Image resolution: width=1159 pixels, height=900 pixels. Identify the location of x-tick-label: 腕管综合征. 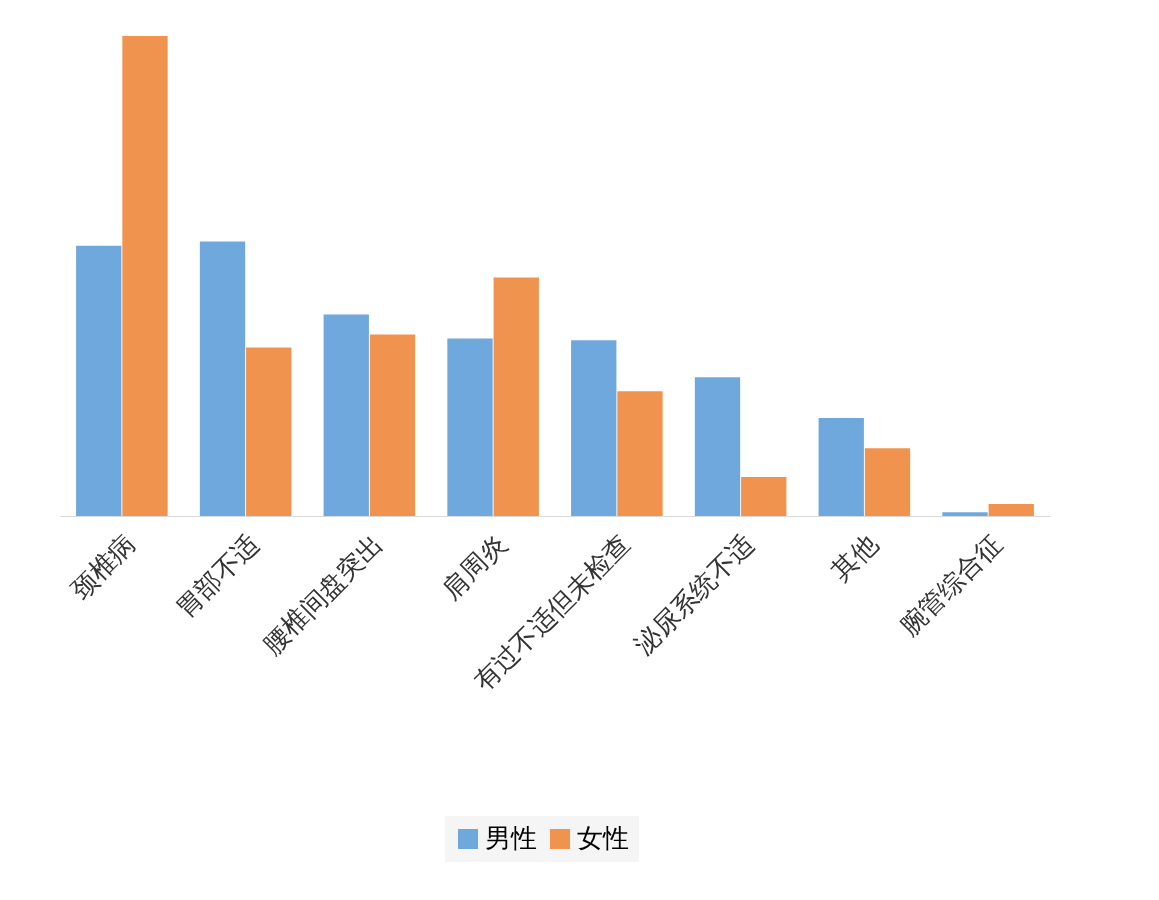
(951, 585).